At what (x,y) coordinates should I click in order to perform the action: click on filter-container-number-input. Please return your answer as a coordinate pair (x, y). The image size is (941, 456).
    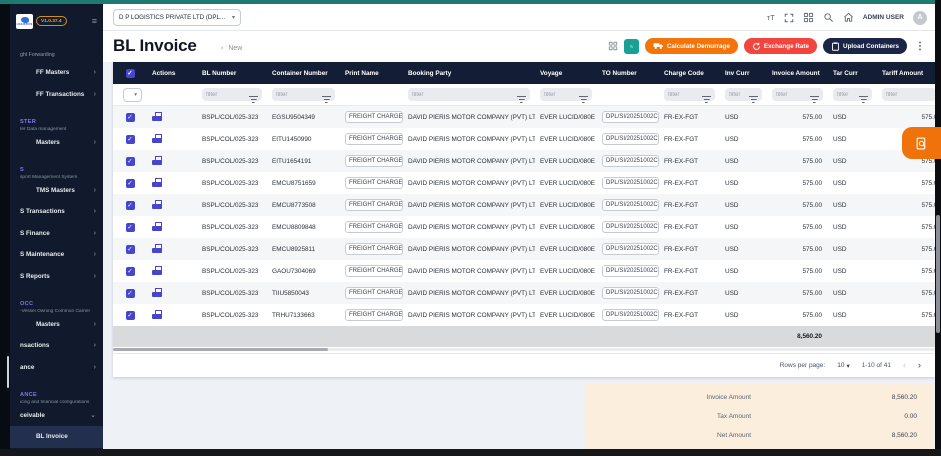
    Looking at the image, I should click on (303, 94).